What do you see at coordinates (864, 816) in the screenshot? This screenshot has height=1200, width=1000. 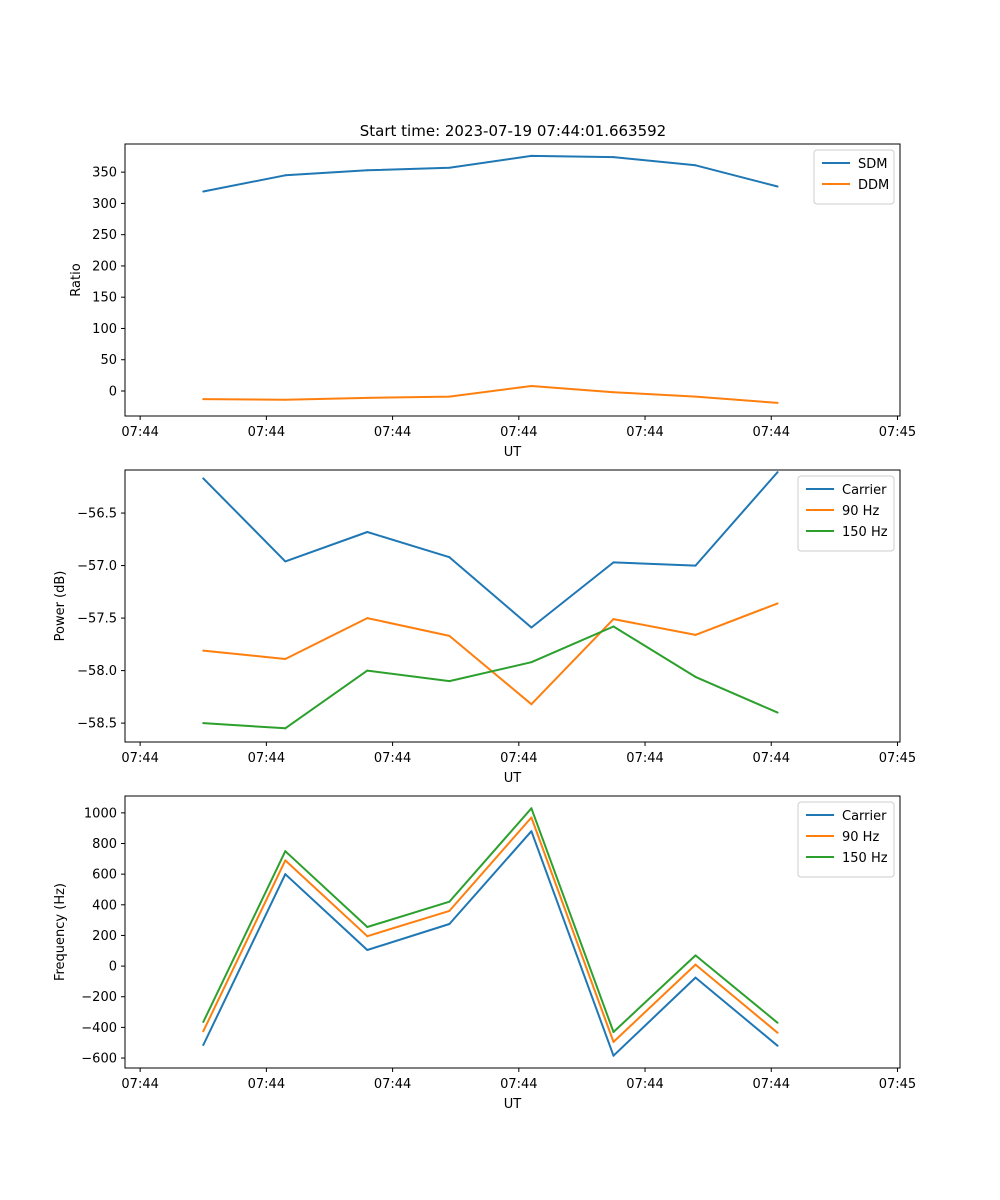 I see `frequency-legend-label: Carrier` at bounding box center [864, 816].